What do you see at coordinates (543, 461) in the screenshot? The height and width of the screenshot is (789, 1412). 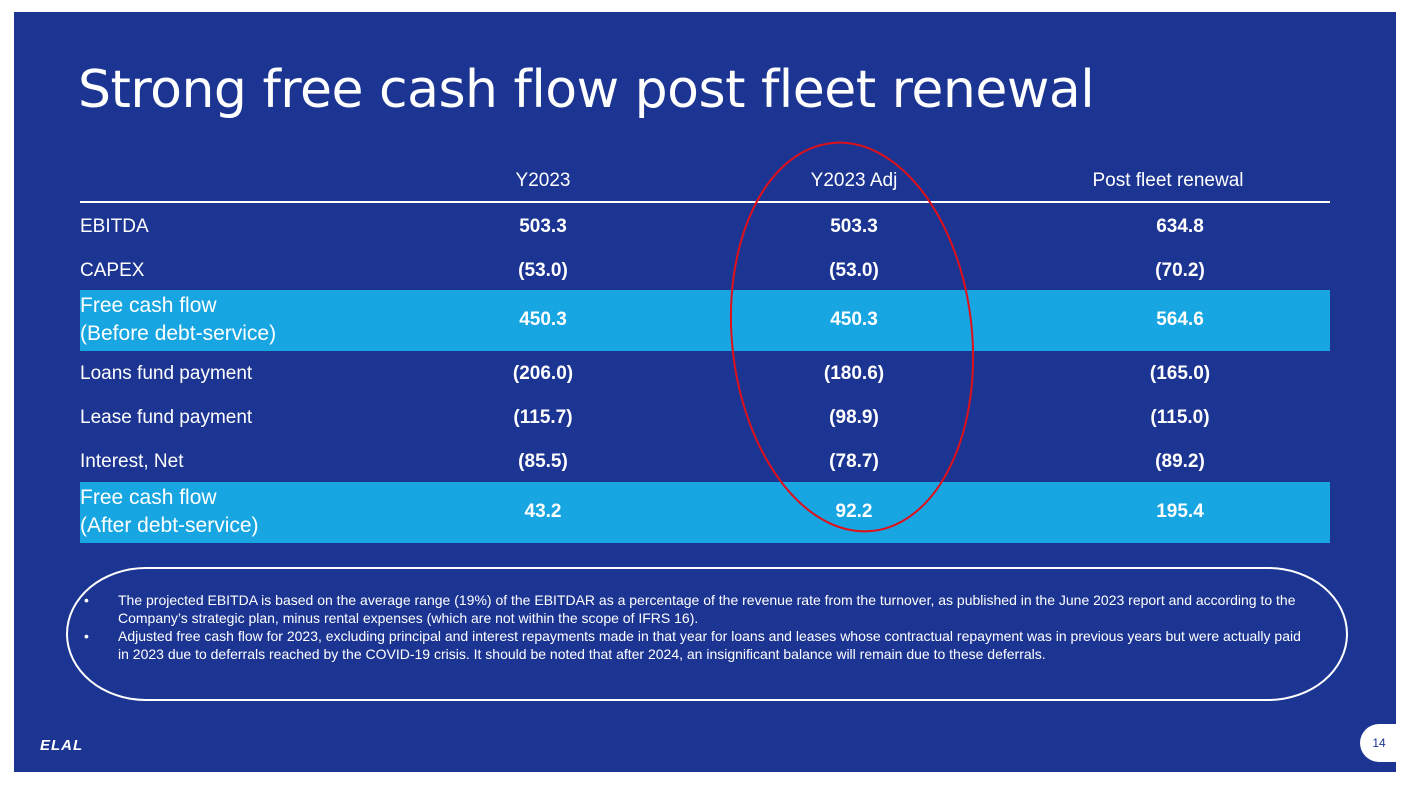 I see `cell-y2023: (85.5)` at bounding box center [543, 461].